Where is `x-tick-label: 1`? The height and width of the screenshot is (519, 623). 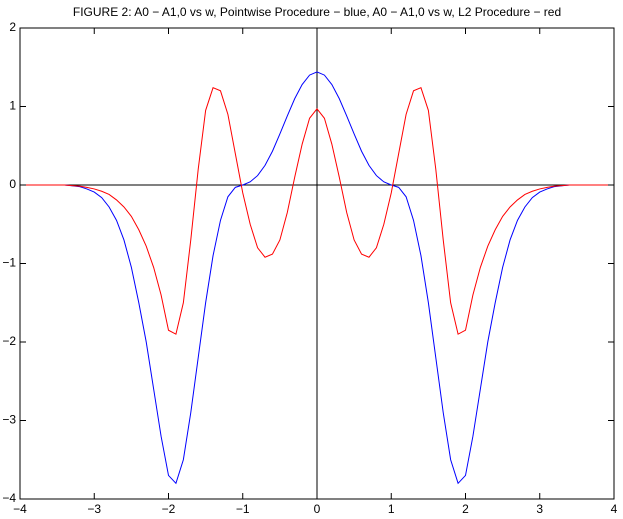 x-tick-label: 1 is located at coordinates (391, 509).